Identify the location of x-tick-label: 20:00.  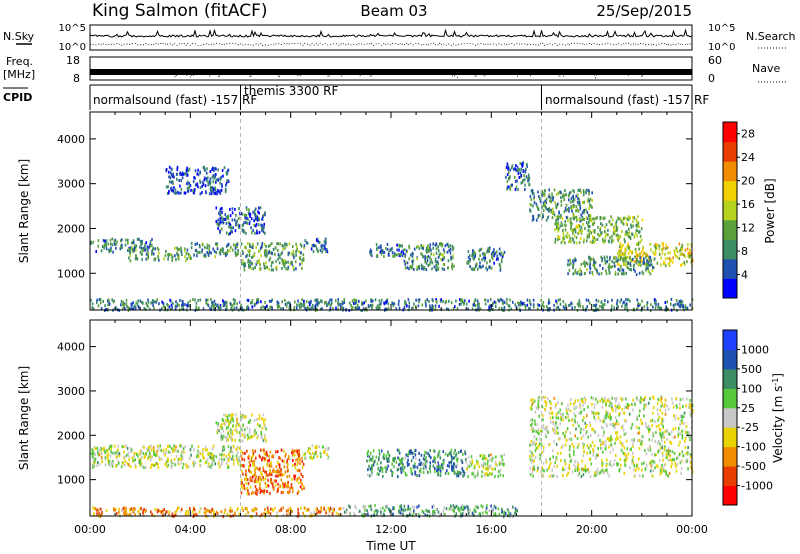
(592, 529).